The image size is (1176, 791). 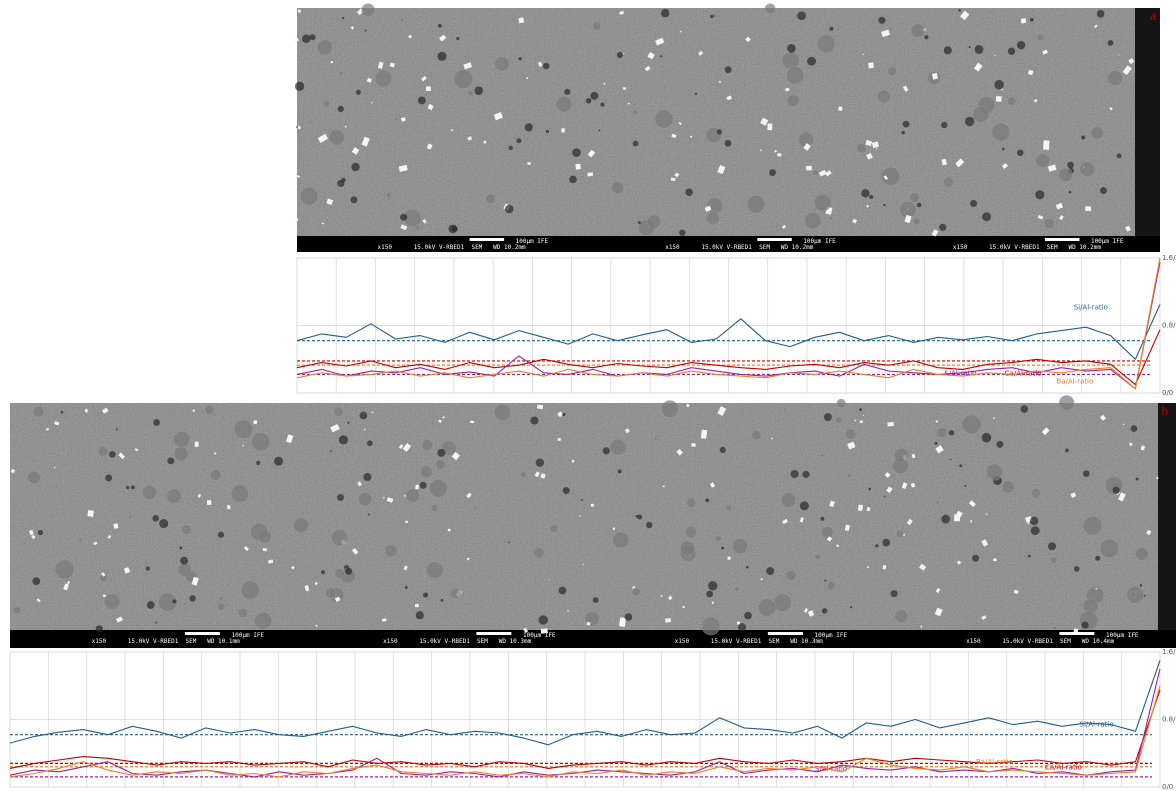 I want to click on series-label: Ba/Al-ratio, so click(x=1074, y=382).